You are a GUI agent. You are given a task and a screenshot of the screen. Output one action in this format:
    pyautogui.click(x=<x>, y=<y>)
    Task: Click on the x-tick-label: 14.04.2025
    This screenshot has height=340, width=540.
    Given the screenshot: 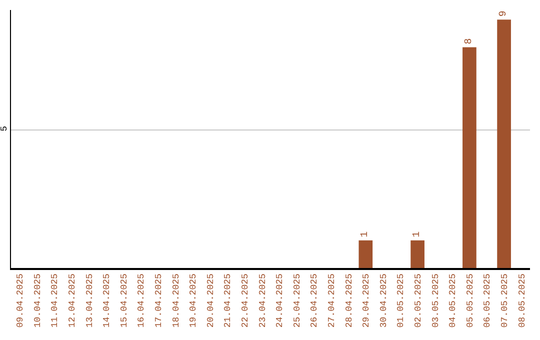 What is the action you would take?
    pyautogui.click(x=107, y=301)
    